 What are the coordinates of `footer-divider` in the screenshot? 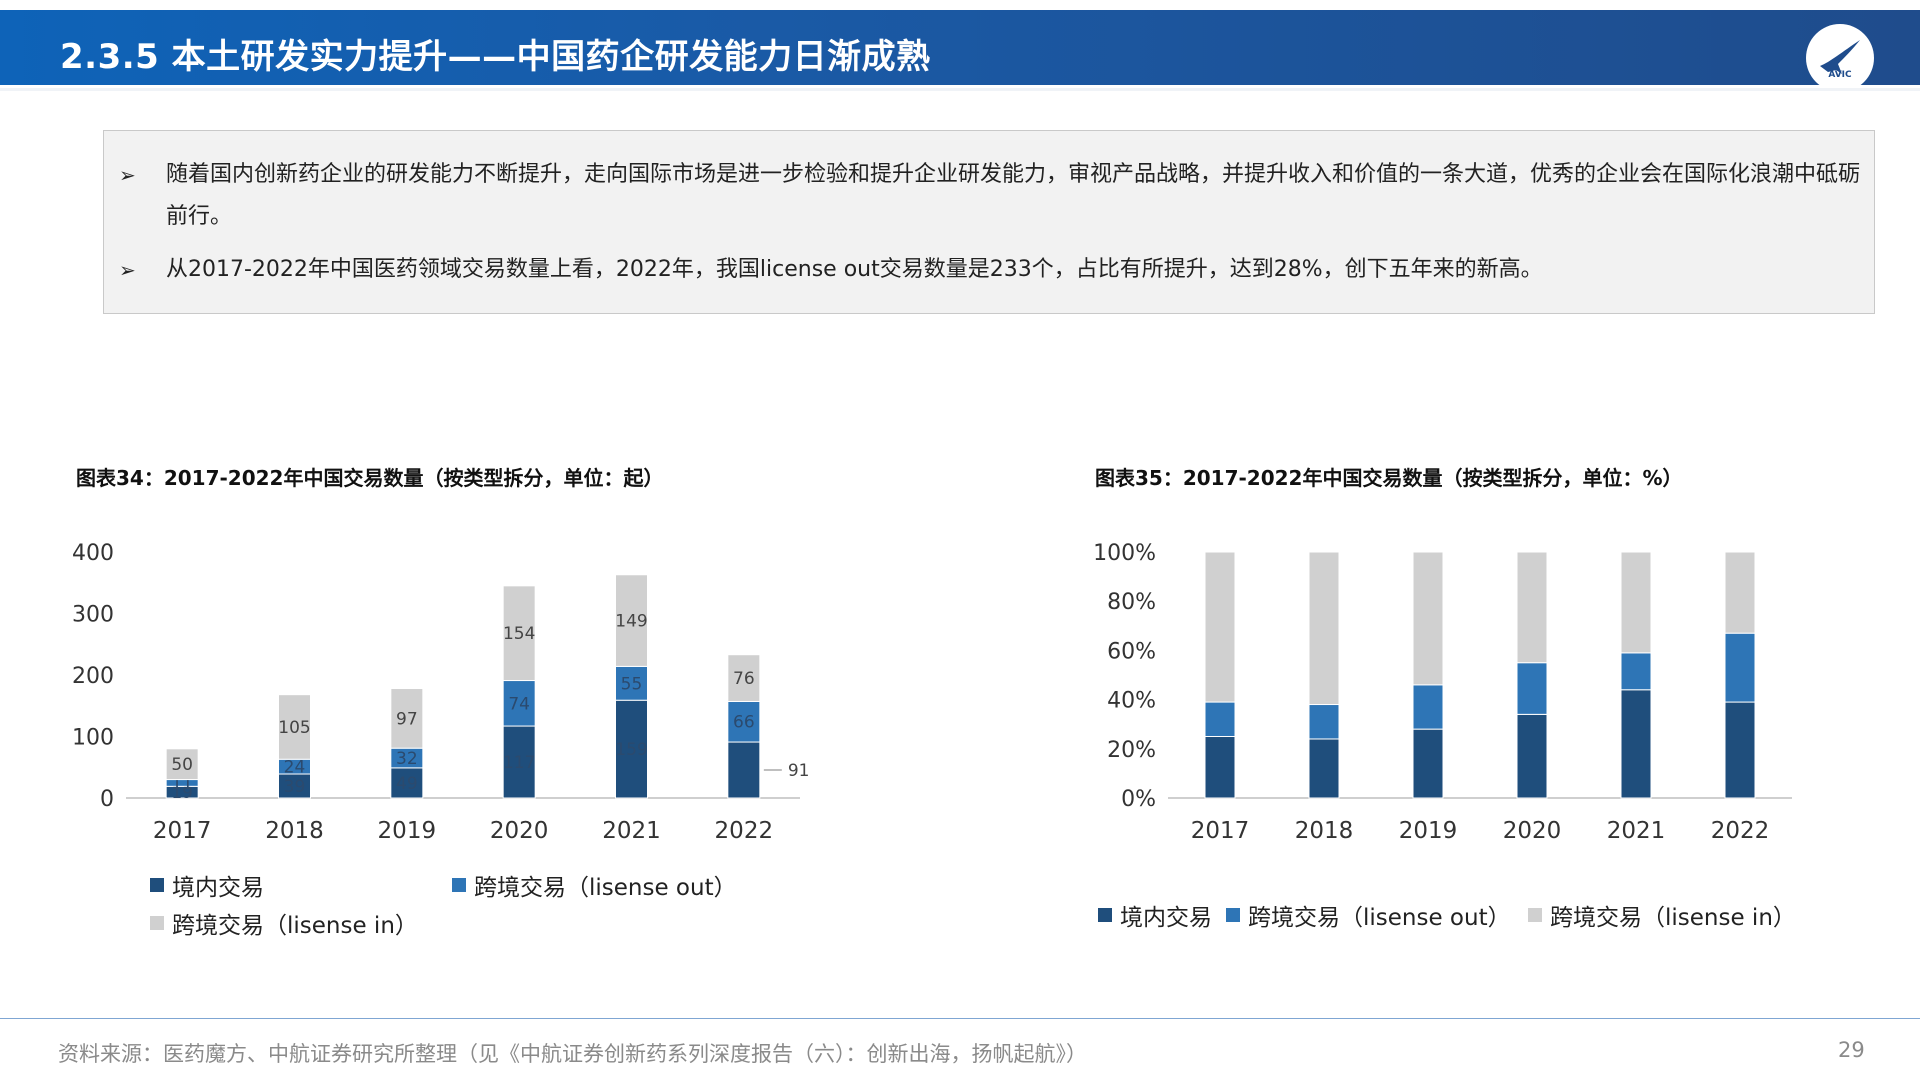 It's located at (960, 1018).